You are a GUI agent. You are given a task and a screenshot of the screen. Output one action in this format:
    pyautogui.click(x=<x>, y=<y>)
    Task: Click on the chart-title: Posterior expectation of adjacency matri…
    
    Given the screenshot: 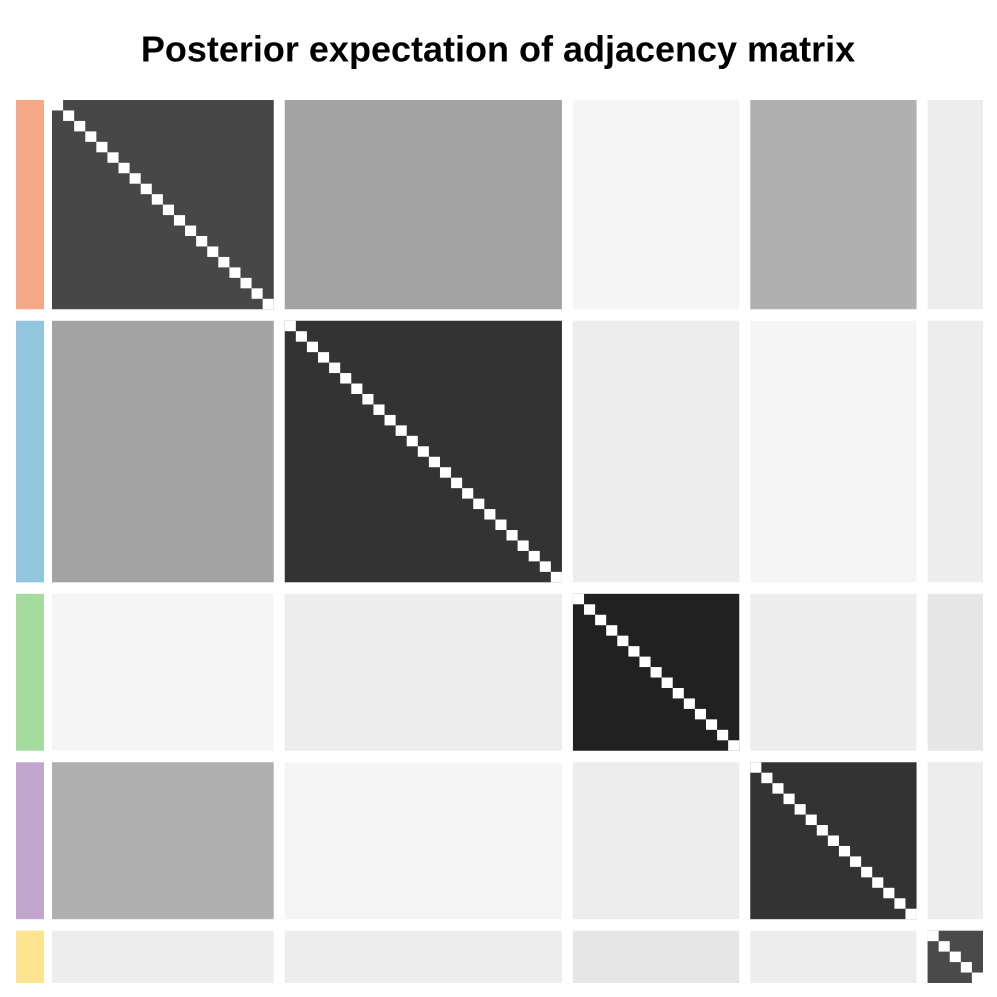 What is the action you would take?
    pyautogui.click(x=498, y=49)
    